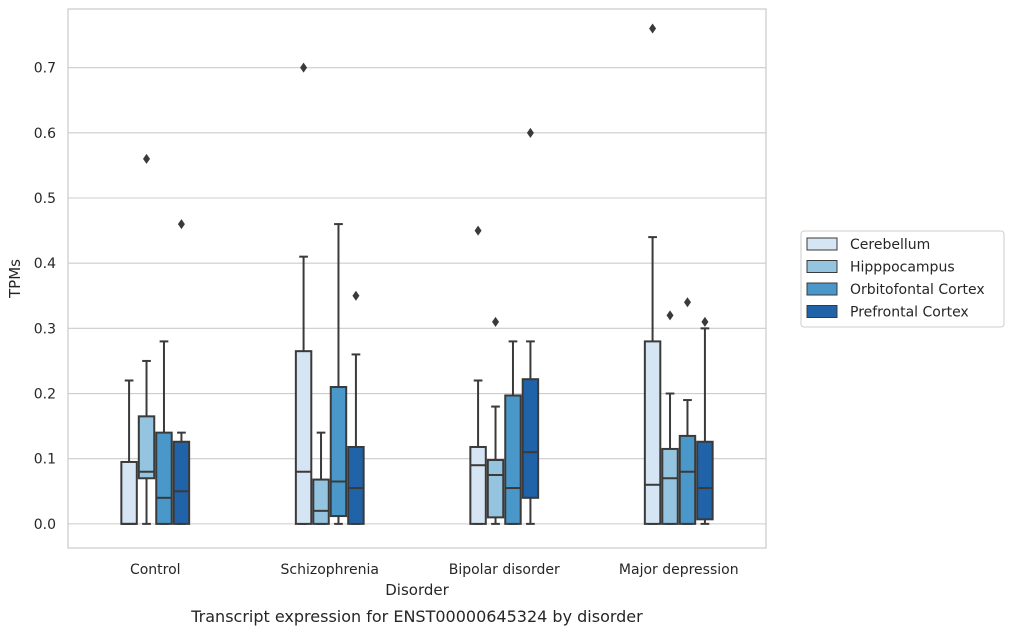  I want to click on x-tick-label: Schizophrenia, so click(330, 570).